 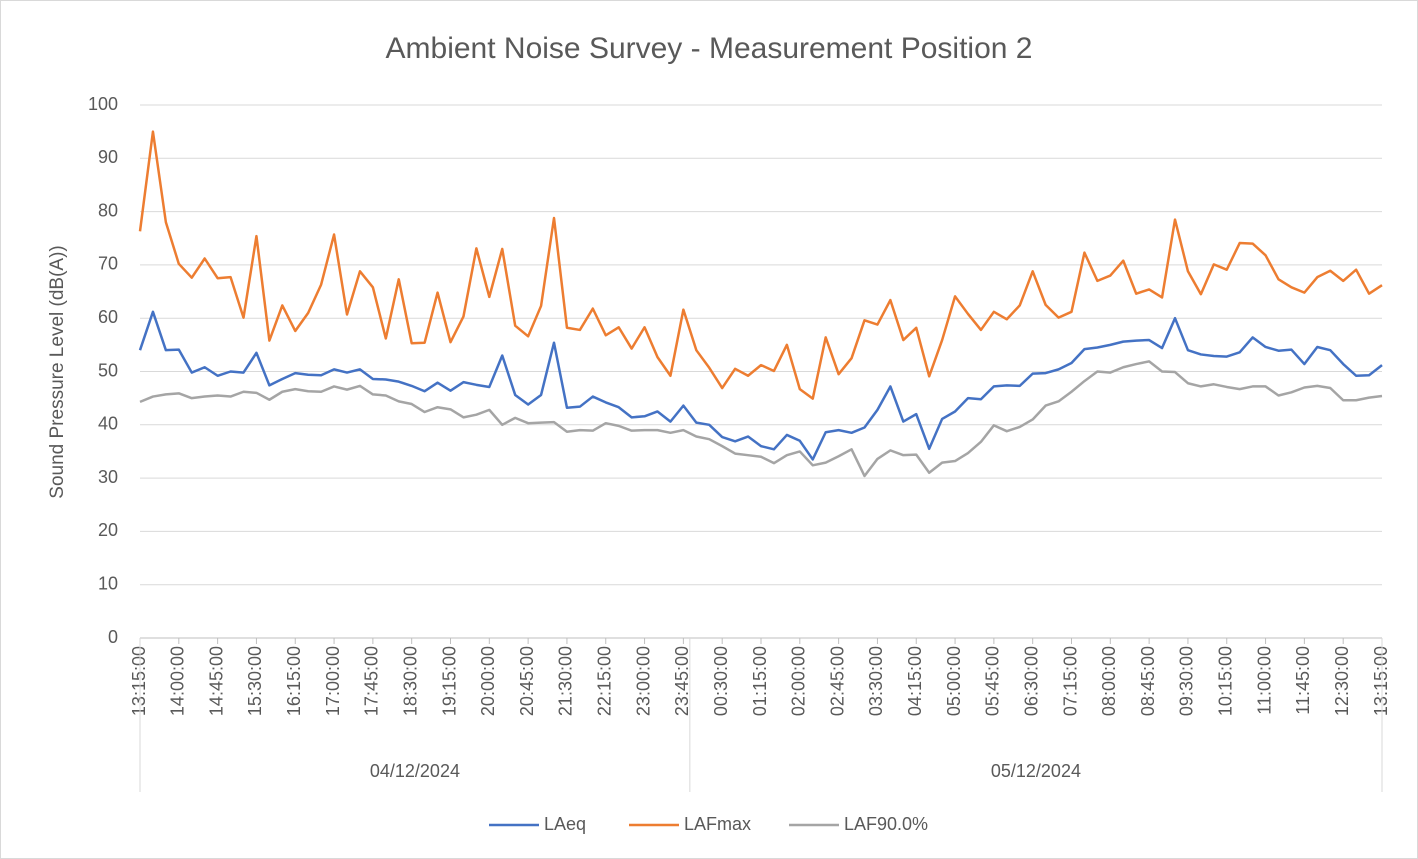 I want to click on y-tick-label: 60, so click(x=108, y=317).